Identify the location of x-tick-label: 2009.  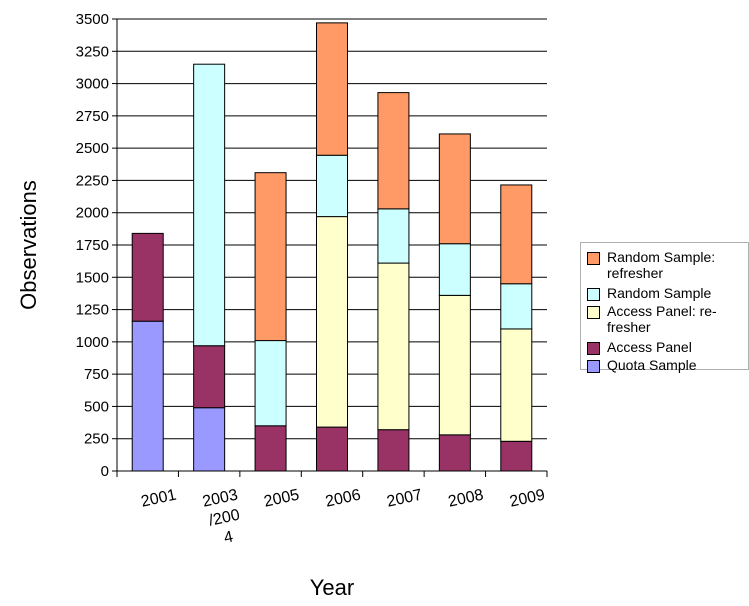
(527, 499).